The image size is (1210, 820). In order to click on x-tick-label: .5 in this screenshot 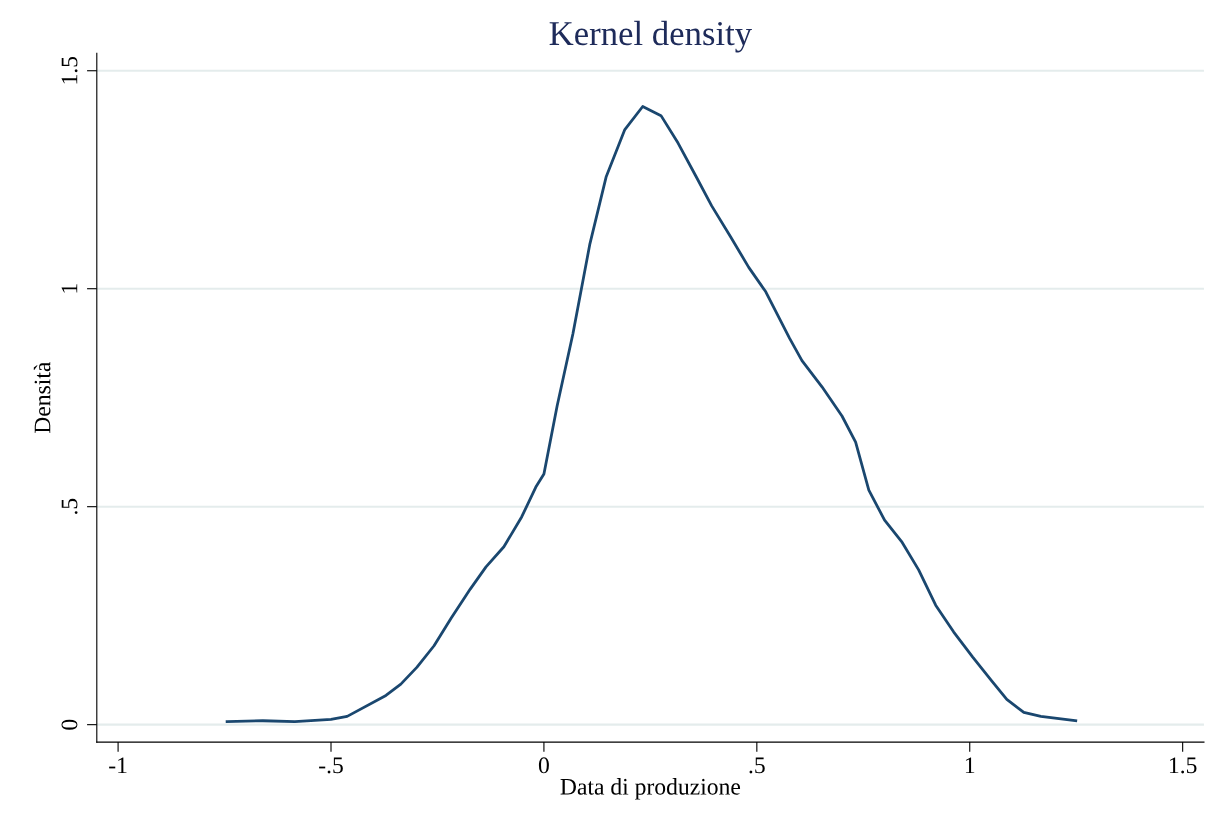, I will do `click(757, 765)`.